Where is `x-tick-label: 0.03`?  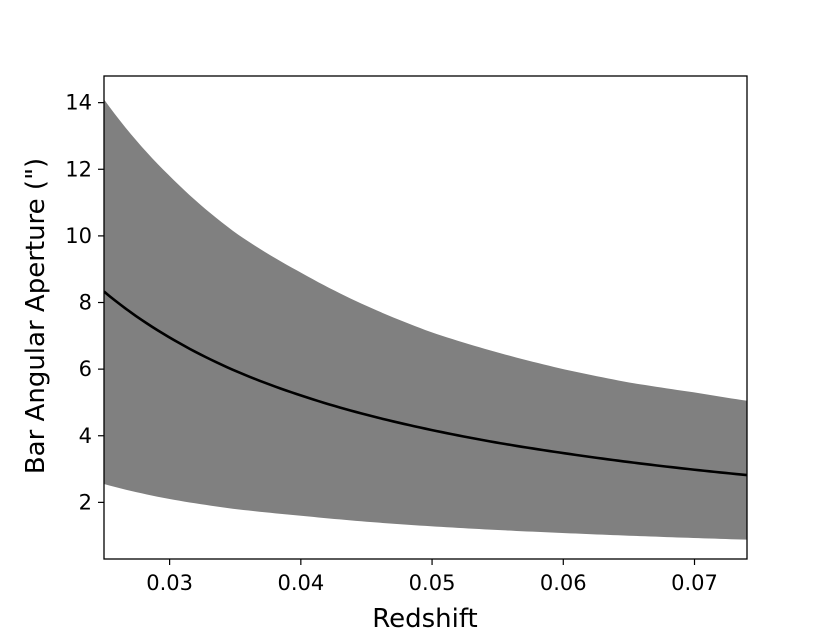
x-tick-label: 0.03 is located at coordinates (169, 583).